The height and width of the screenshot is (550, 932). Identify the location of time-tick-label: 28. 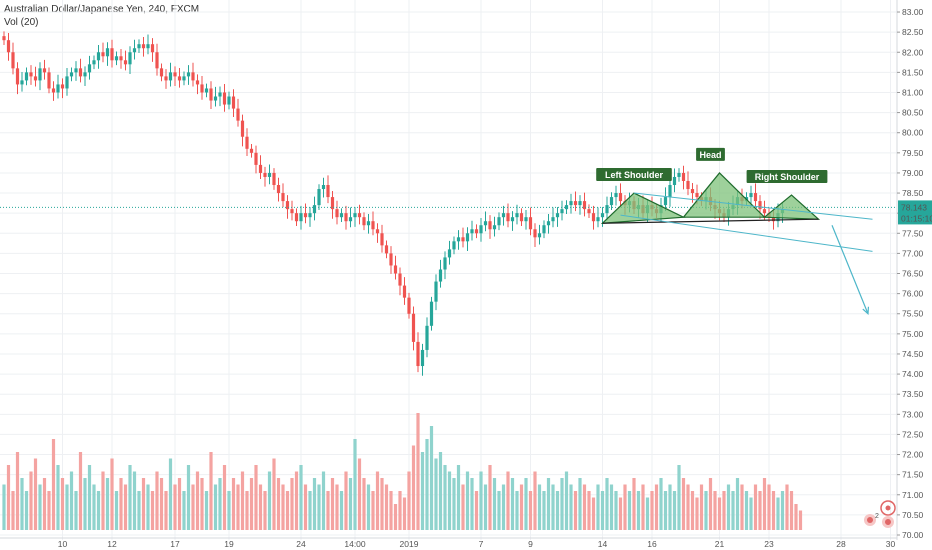
(841, 544).